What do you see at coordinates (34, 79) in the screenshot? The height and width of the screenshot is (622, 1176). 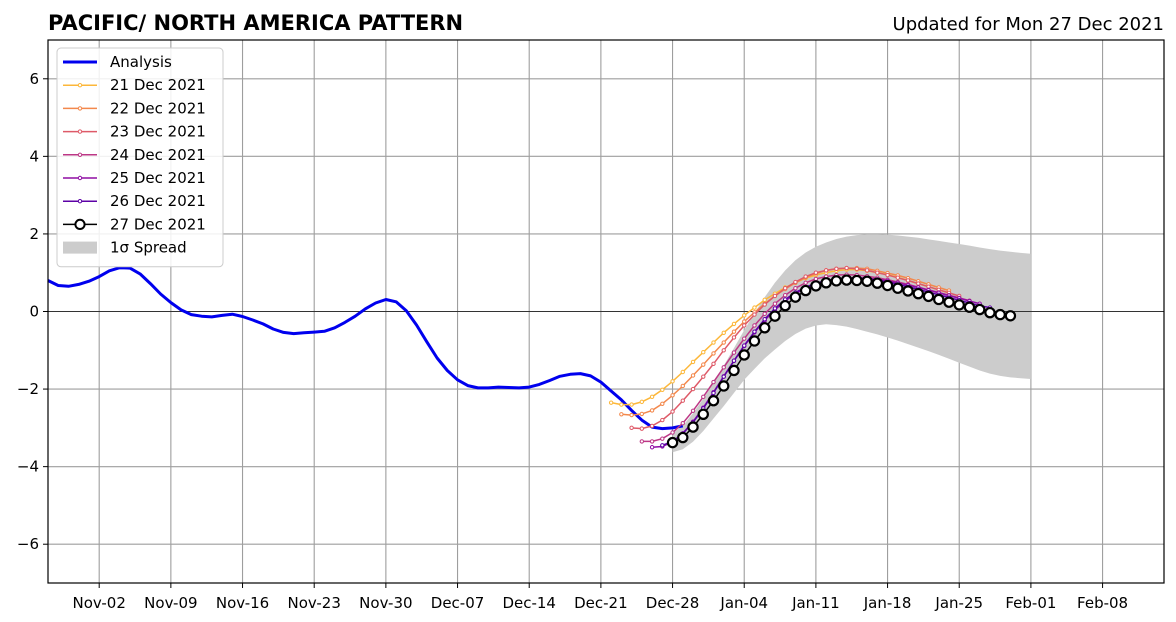 I see `y-tick-label: 6` at bounding box center [34, 79].